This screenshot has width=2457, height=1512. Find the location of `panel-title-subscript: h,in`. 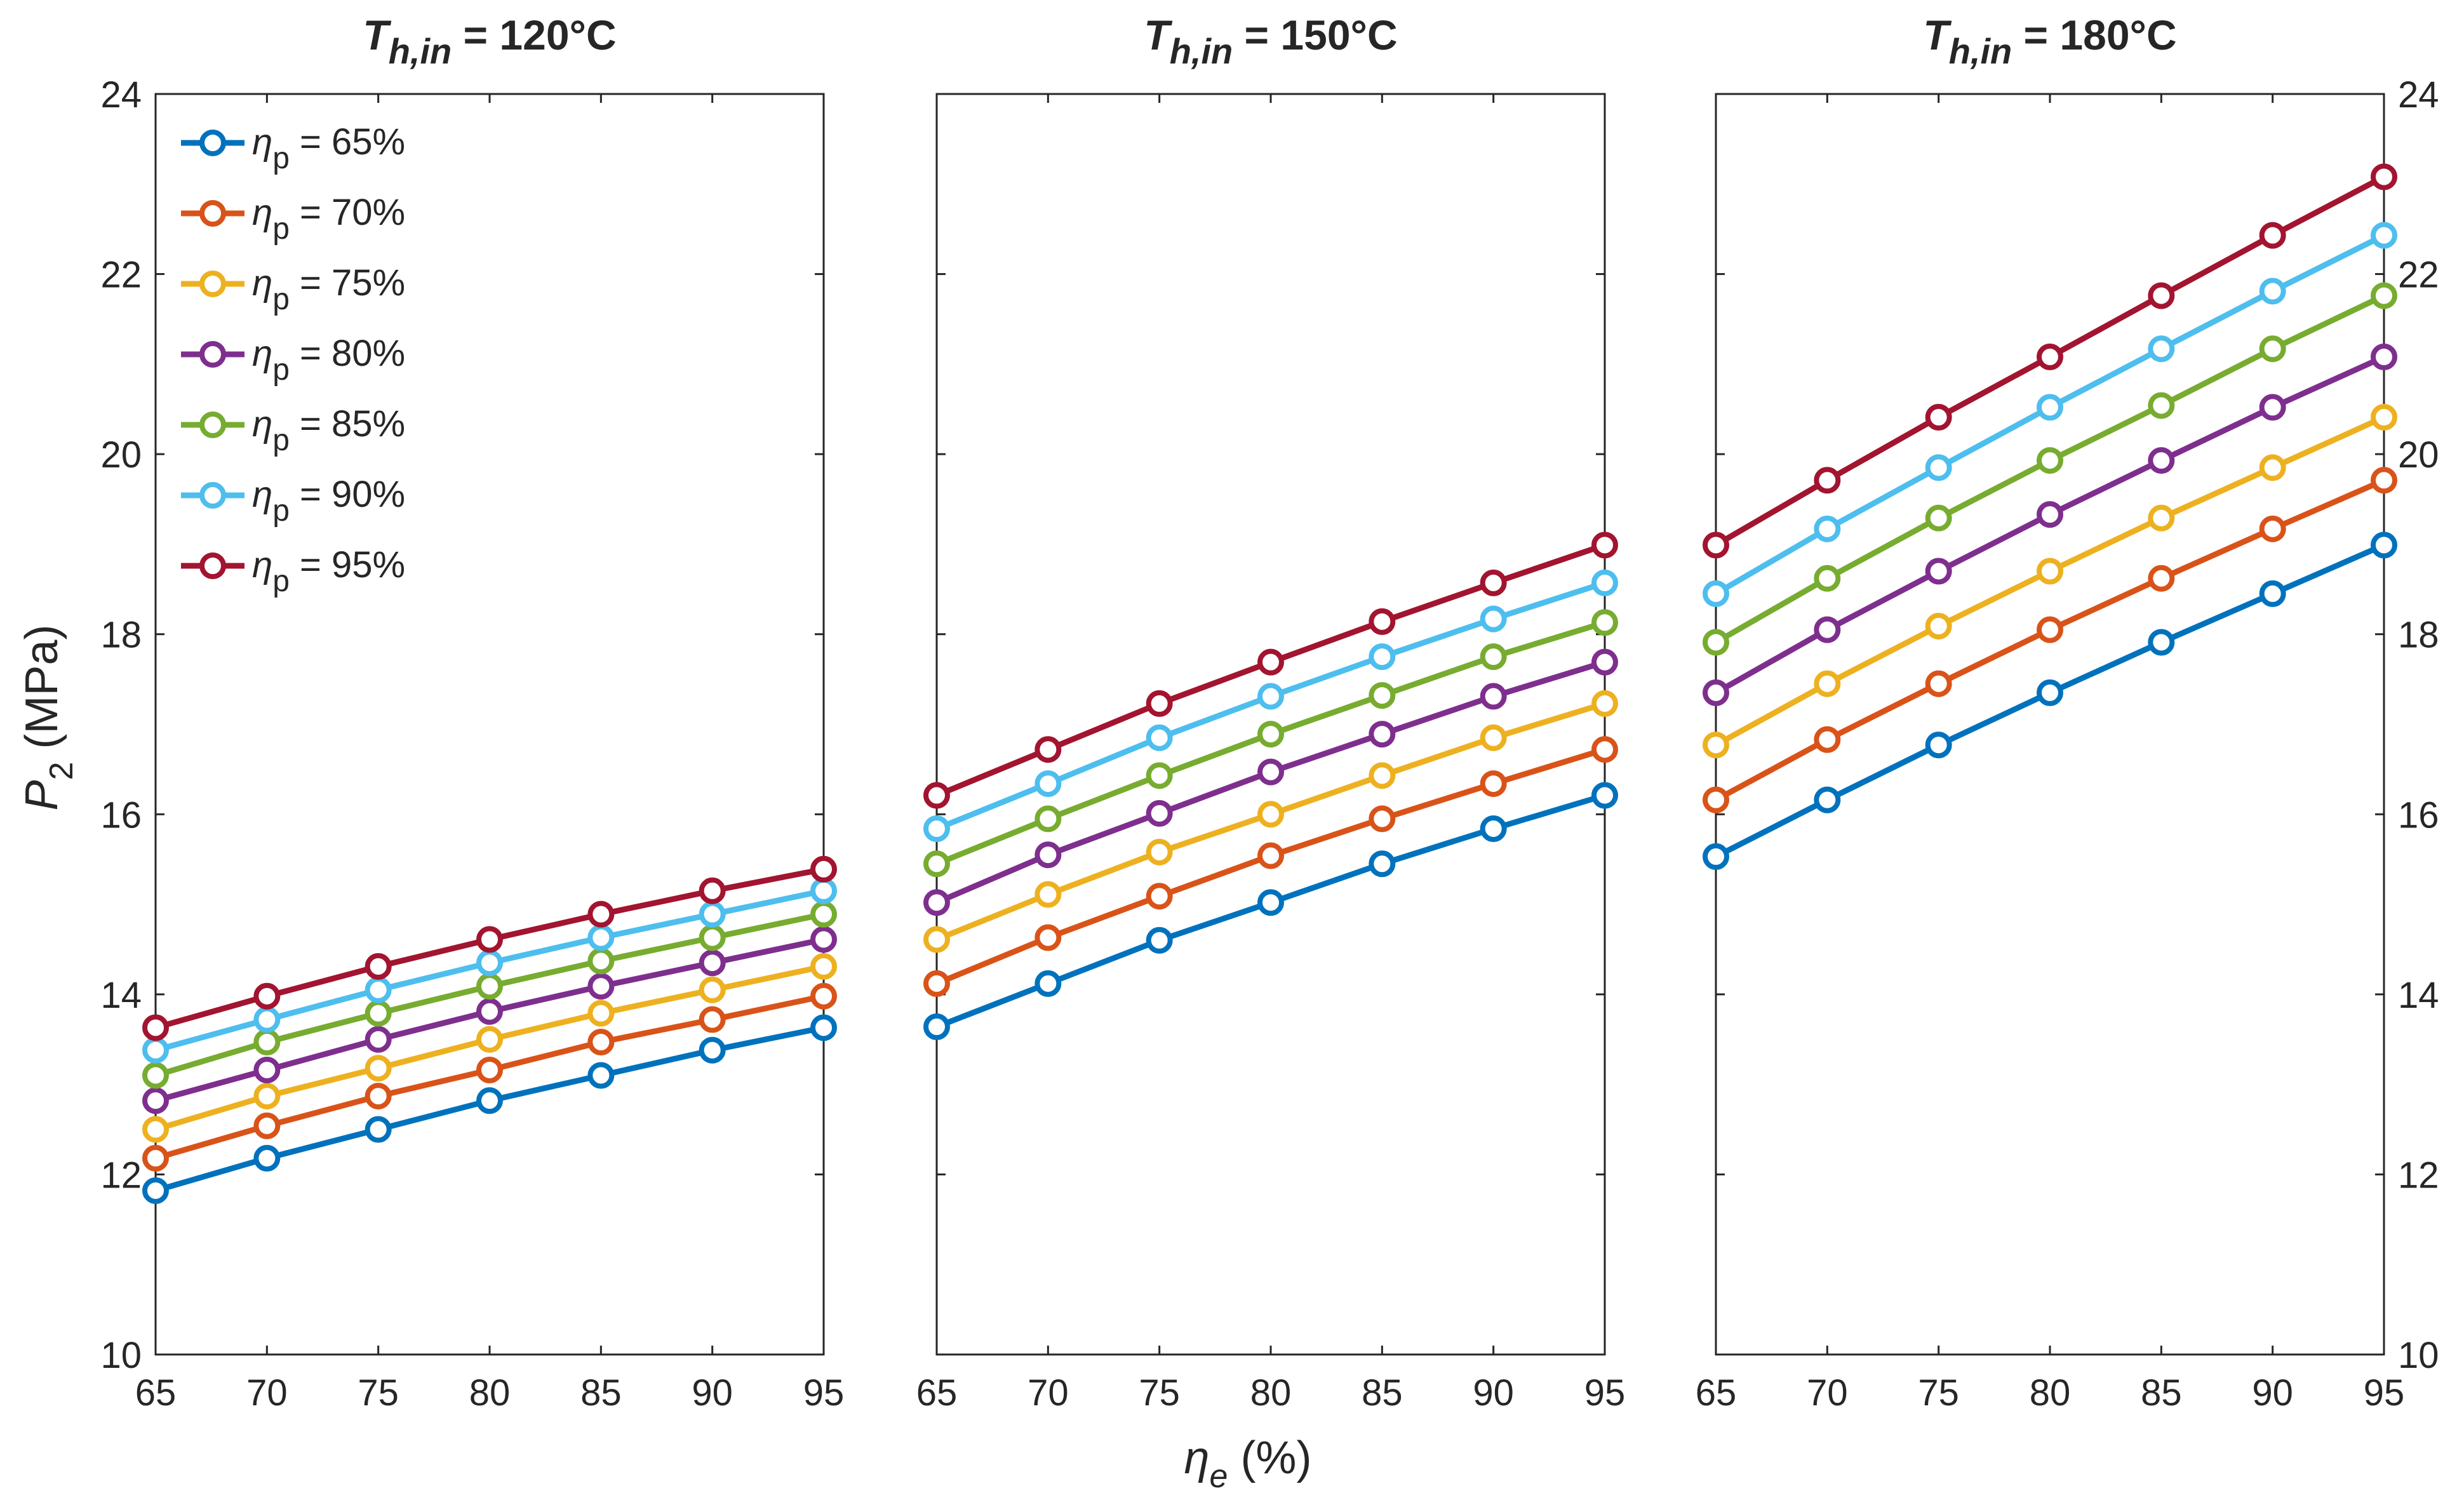

panel-title-subscript: h,in is located at coordinates (1981, 51).